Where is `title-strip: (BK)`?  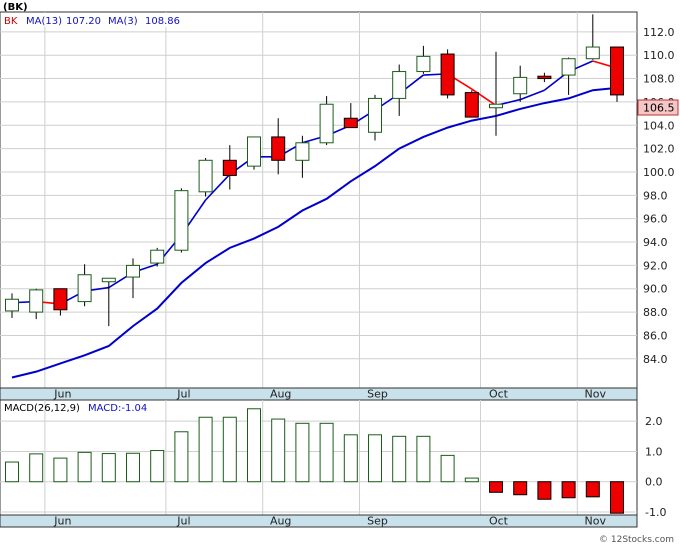 title-strip: (BK) is located at coordinates (340, 6).